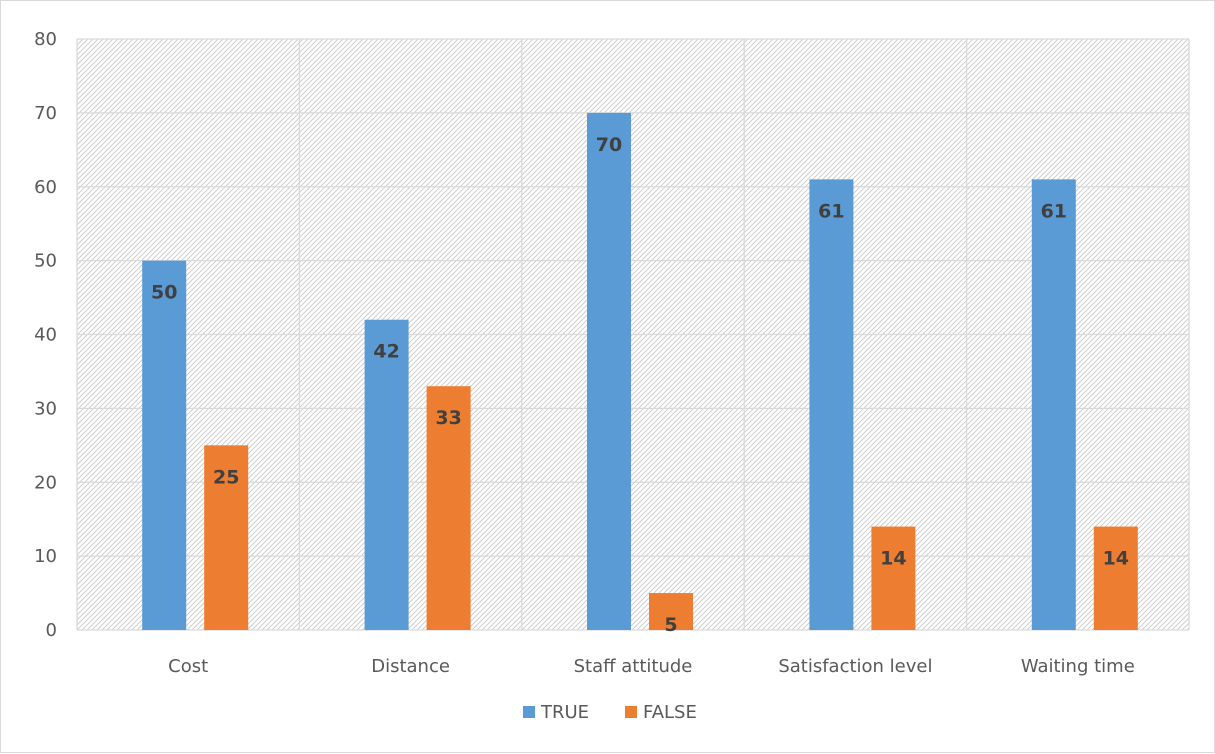 This screenshot has height=754, width=1215. What do you see at coordinates (671, 611) in the screenshot?
I see `bar-false-staff-attitude` at bounding box center [671, 611].